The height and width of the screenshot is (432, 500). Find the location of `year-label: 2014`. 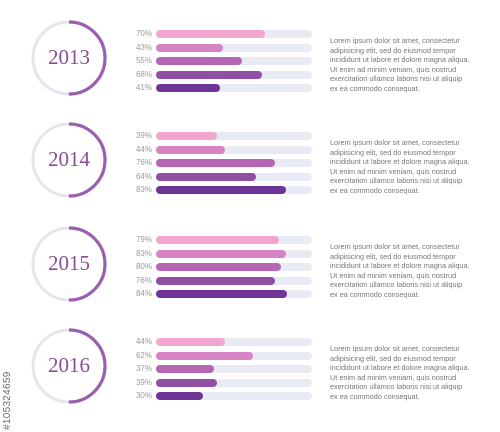

year-label: 2014 is located at coordinates (69, 159).